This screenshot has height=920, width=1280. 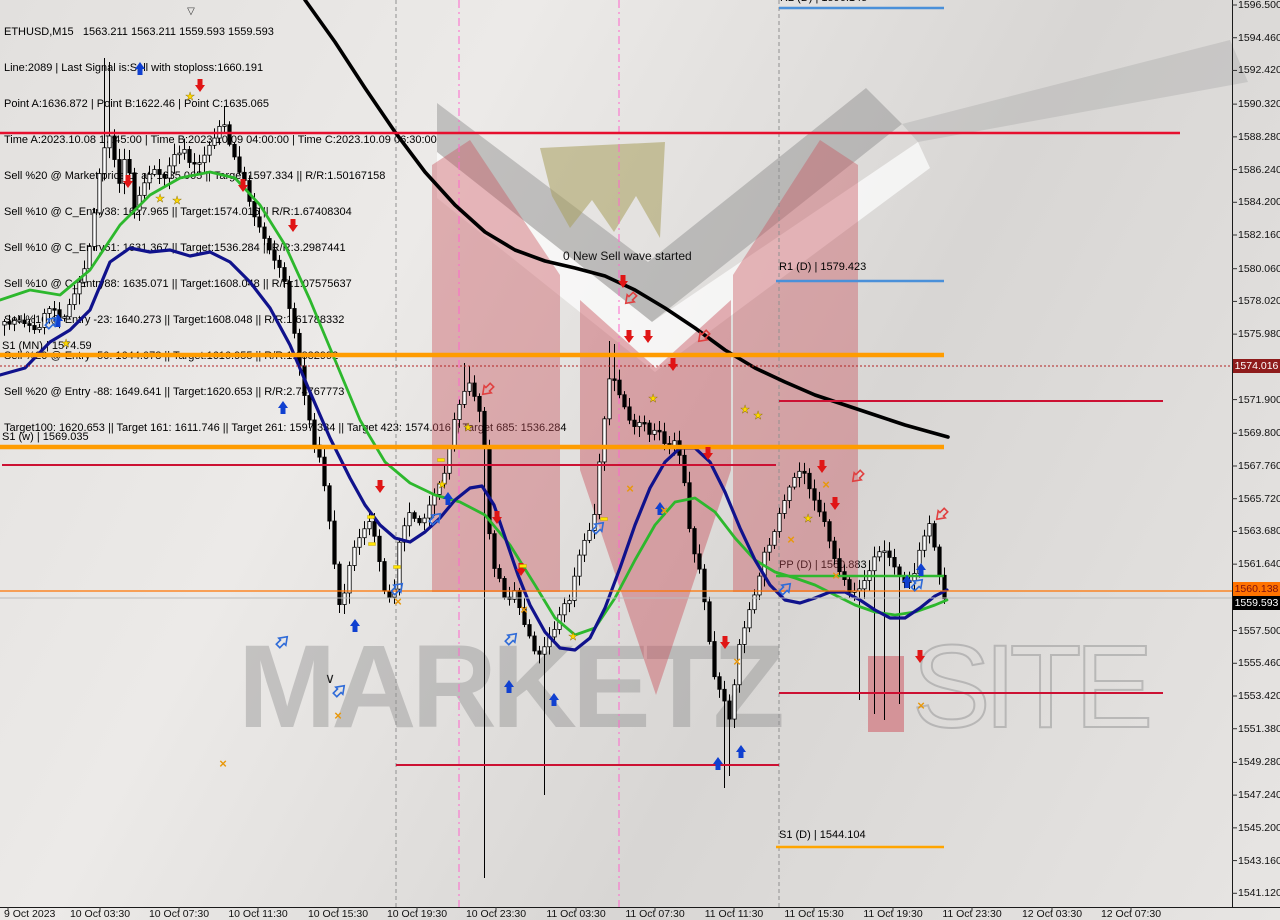 I want to click on price-tick-label: 1580.060, so click(x=1259, y=268).